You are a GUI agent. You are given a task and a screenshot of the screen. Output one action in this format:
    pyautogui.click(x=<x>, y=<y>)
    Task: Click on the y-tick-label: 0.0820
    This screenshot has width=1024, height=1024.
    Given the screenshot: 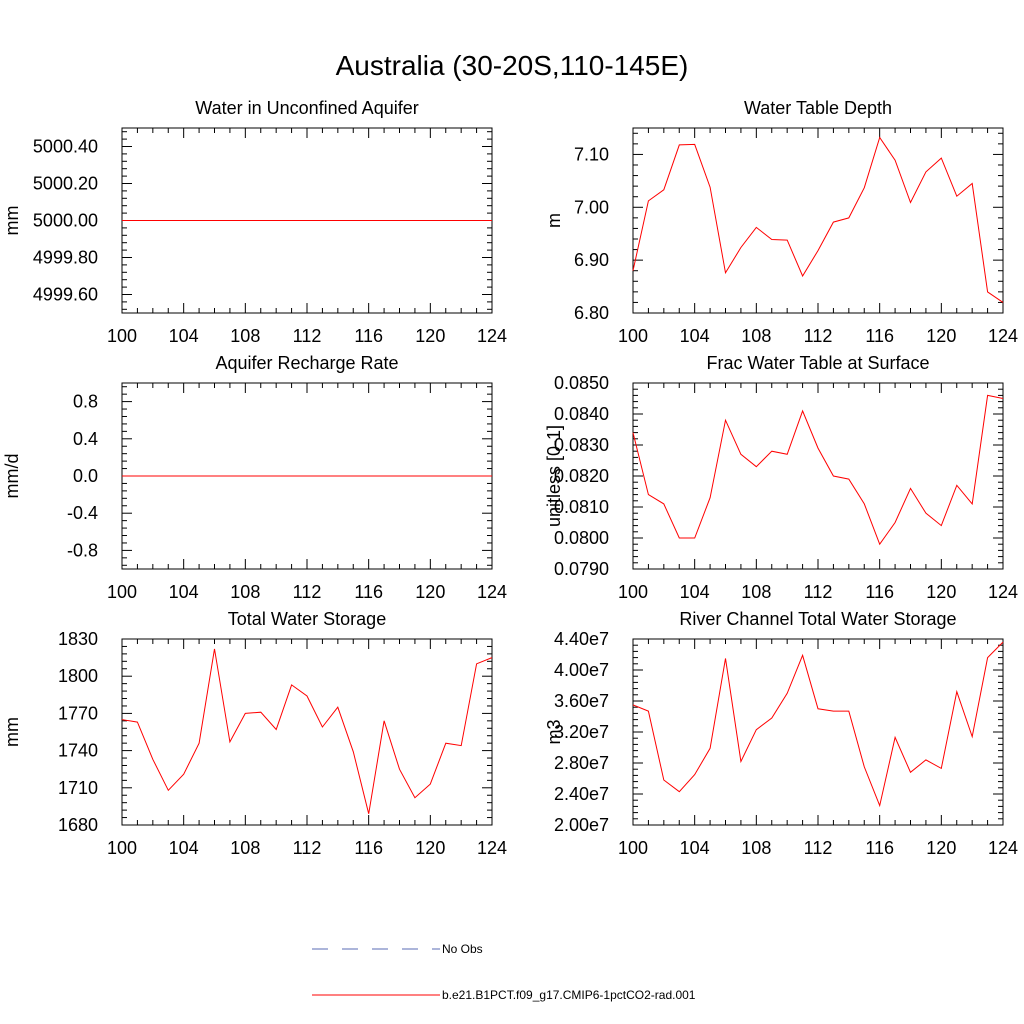 What is the action you would take?
    pyautogui.click(x=581, y=476)
    